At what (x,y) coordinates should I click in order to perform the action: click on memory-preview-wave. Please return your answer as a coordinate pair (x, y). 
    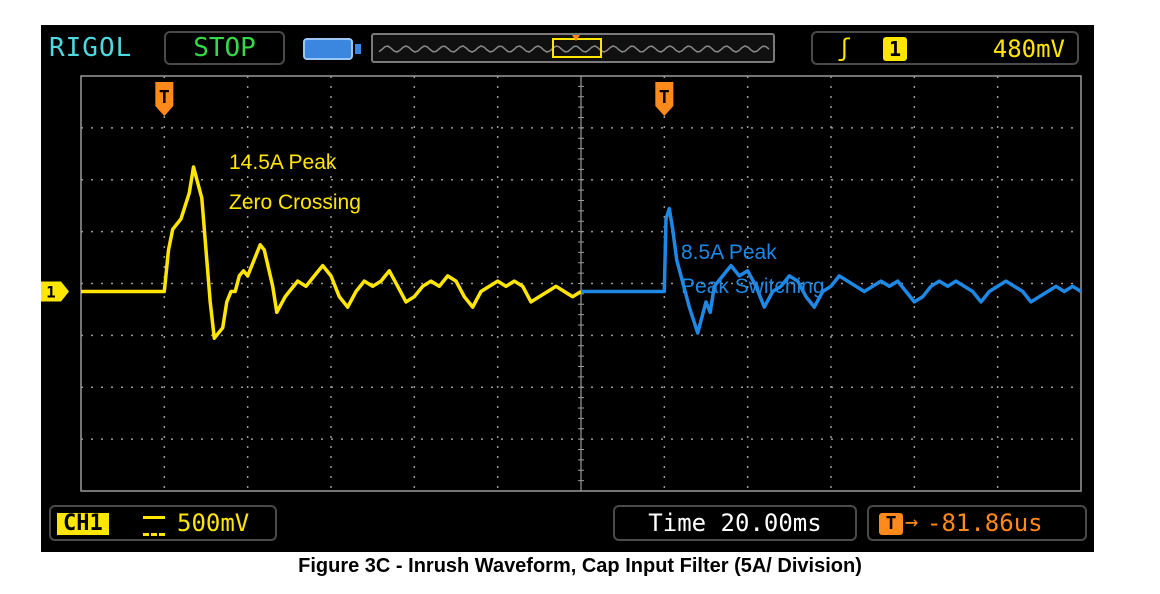
    Looking at the image, I should click on (574, 49).